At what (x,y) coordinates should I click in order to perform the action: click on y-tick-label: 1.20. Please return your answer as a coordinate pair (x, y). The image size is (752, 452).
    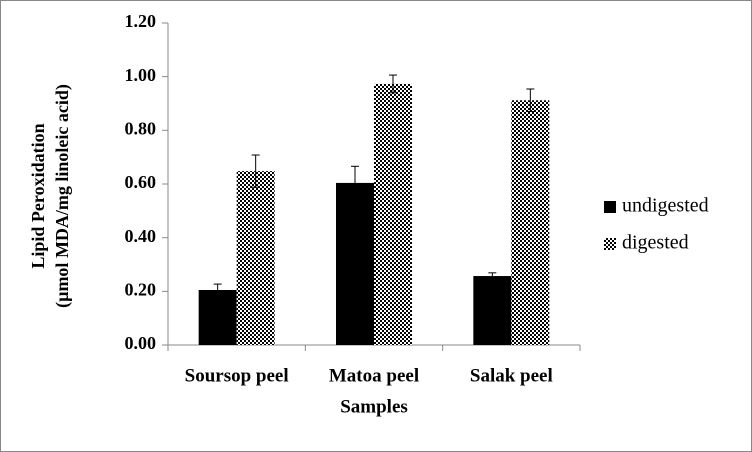
    Looking at the image, I should click on (141, 21).